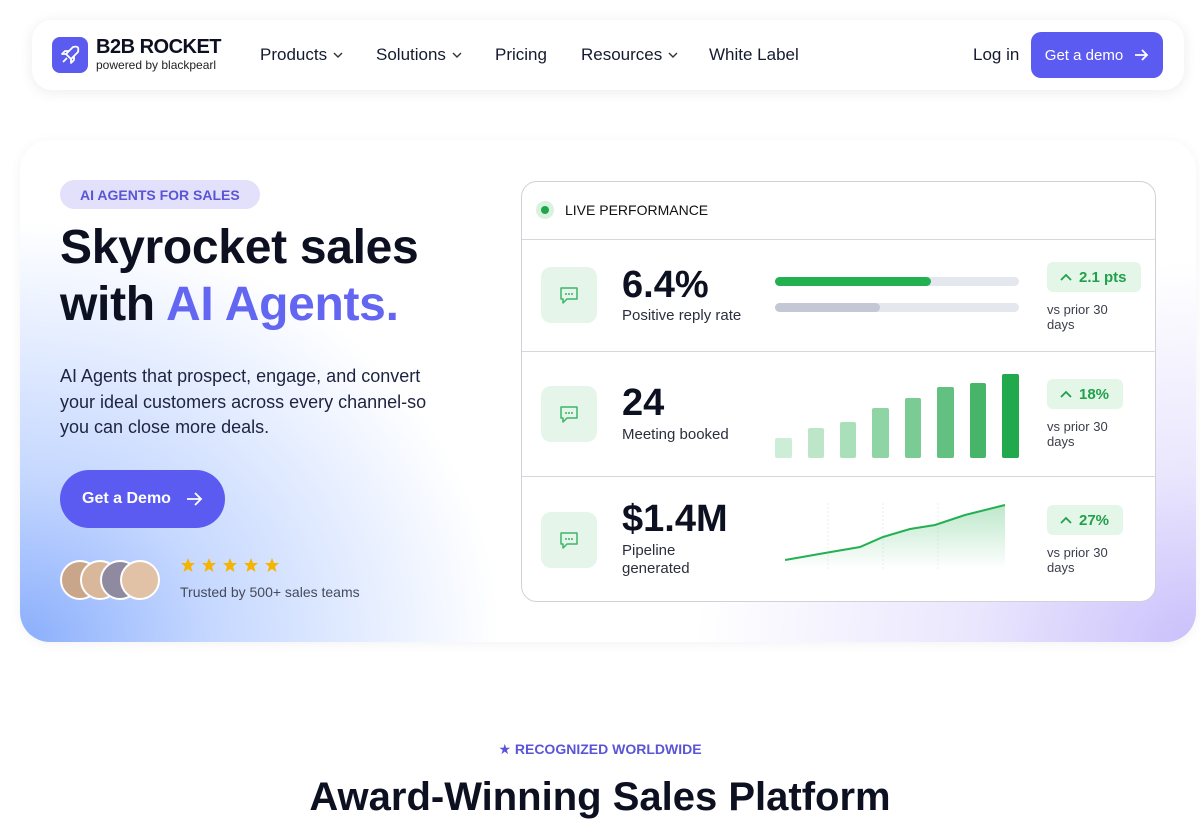 The image size is (1200, 820). I want to click on change-badge: 18%, so click(1085, 394).